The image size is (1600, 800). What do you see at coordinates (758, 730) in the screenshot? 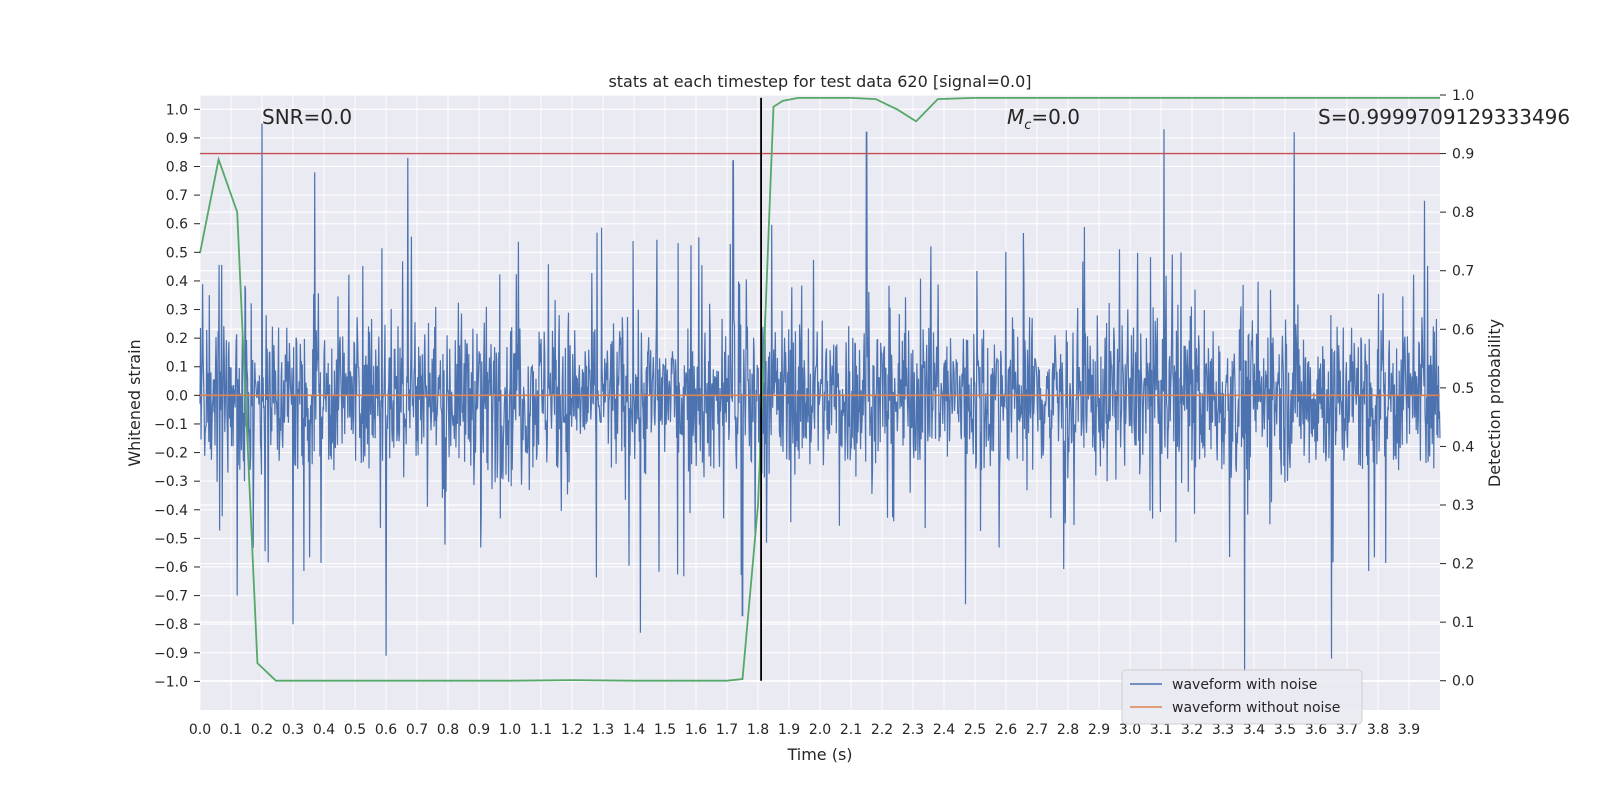
I see `x-tick-label: 1.8` at bounding box center [758, 730].